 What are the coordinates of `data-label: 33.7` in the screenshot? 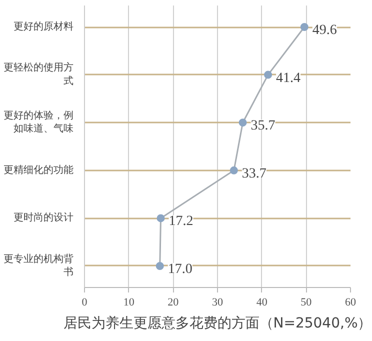 It's located at (254, 174).